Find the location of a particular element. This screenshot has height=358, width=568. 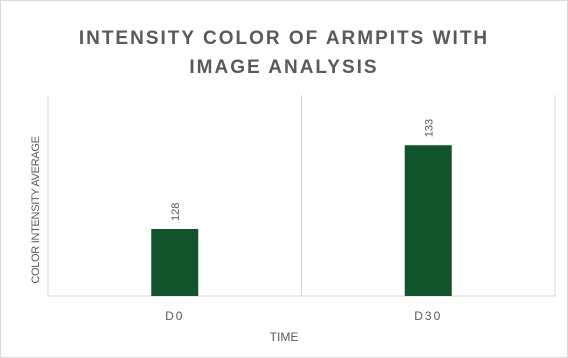

x-tick-label-d30: D30 is located at coordinates (428, 316).